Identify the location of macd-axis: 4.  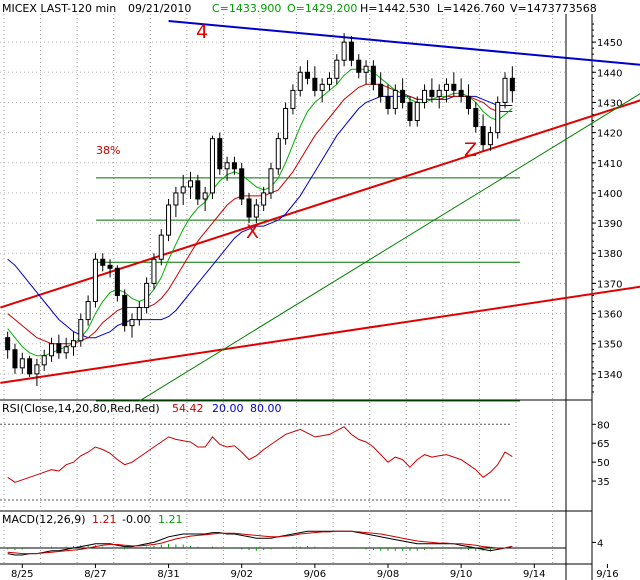
(597, 543).